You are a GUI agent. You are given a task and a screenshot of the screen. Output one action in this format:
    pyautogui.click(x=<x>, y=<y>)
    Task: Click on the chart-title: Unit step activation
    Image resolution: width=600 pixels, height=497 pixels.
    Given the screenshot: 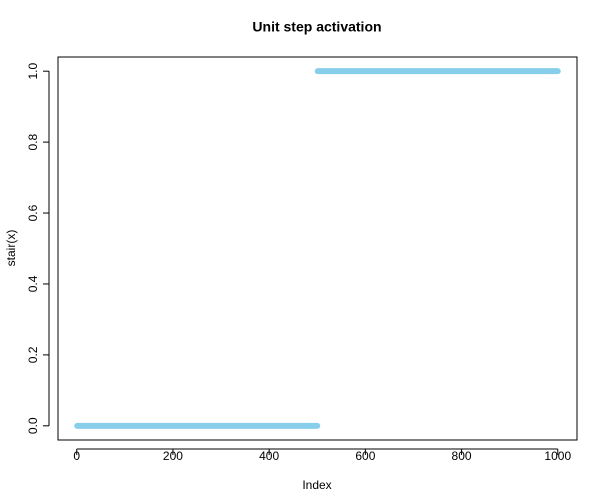 What is the action you would take?
    pyautogui.click(x=316, y=27)
    